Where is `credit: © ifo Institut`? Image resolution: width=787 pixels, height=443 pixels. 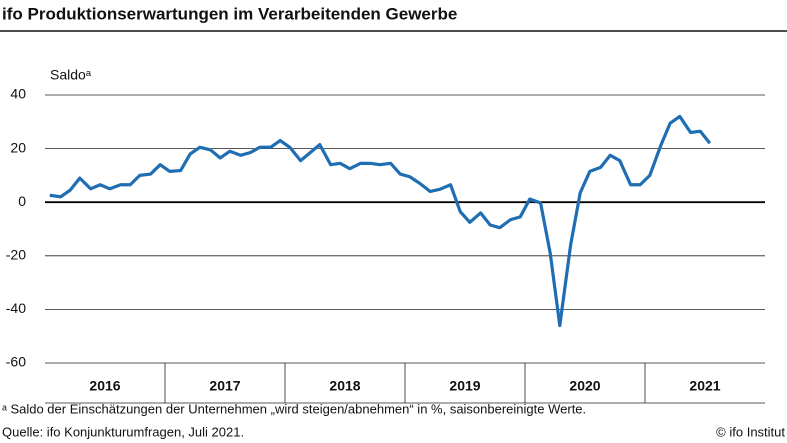
credit: © ifo Institut is located at coordinates (750, 431).